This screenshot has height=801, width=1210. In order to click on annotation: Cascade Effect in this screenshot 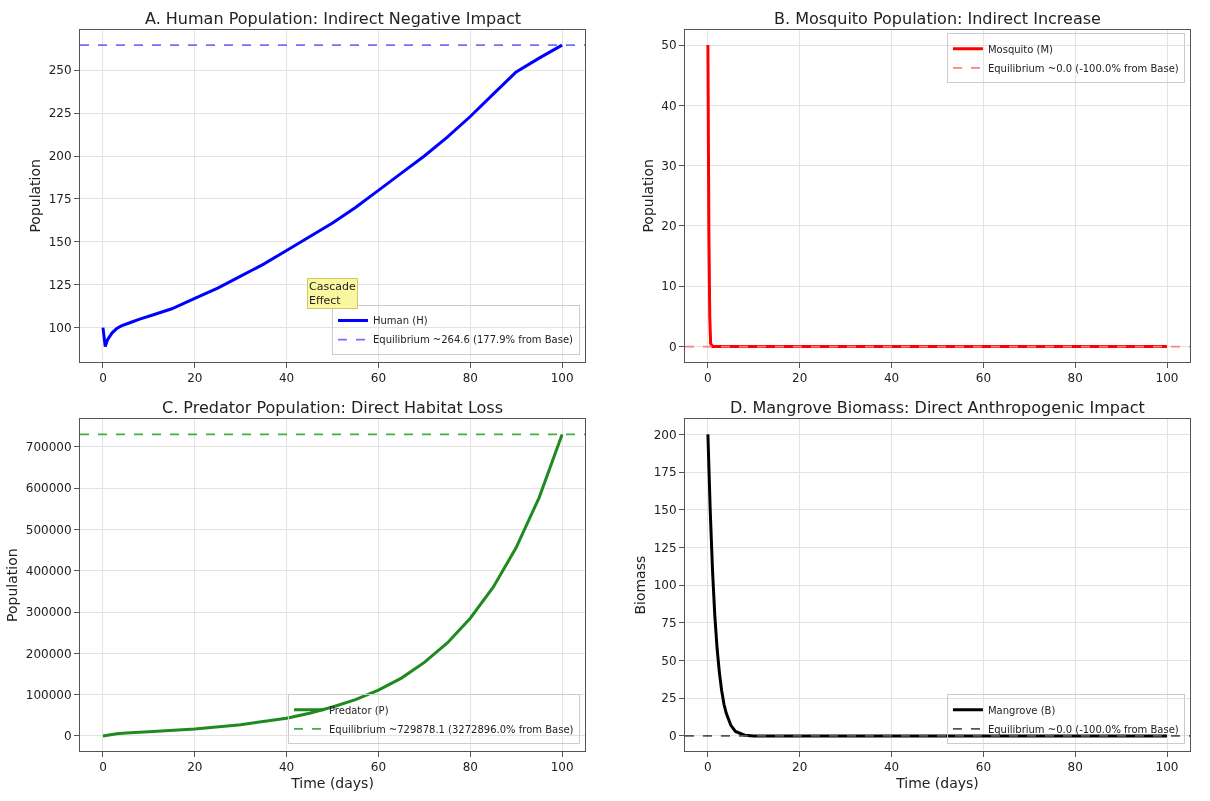, I will do `click(332, 294)`.